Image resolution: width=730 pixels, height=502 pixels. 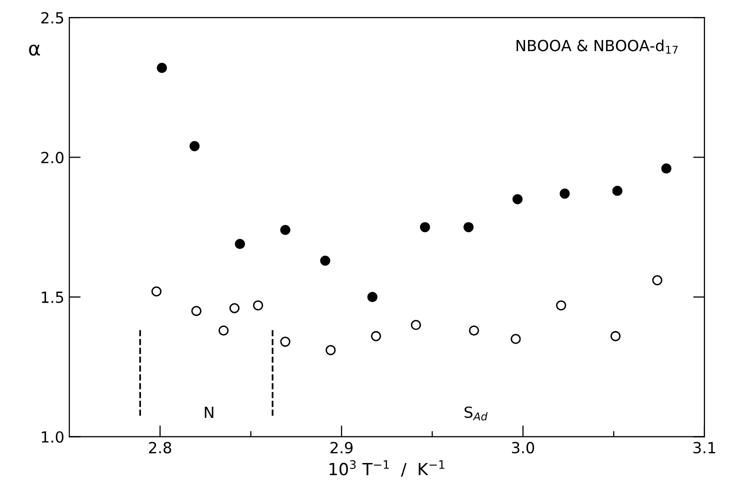 What do you see at coordinates (209, 412) in the screenshot?
I see `annotation: N` at bounding box center [209, 412].